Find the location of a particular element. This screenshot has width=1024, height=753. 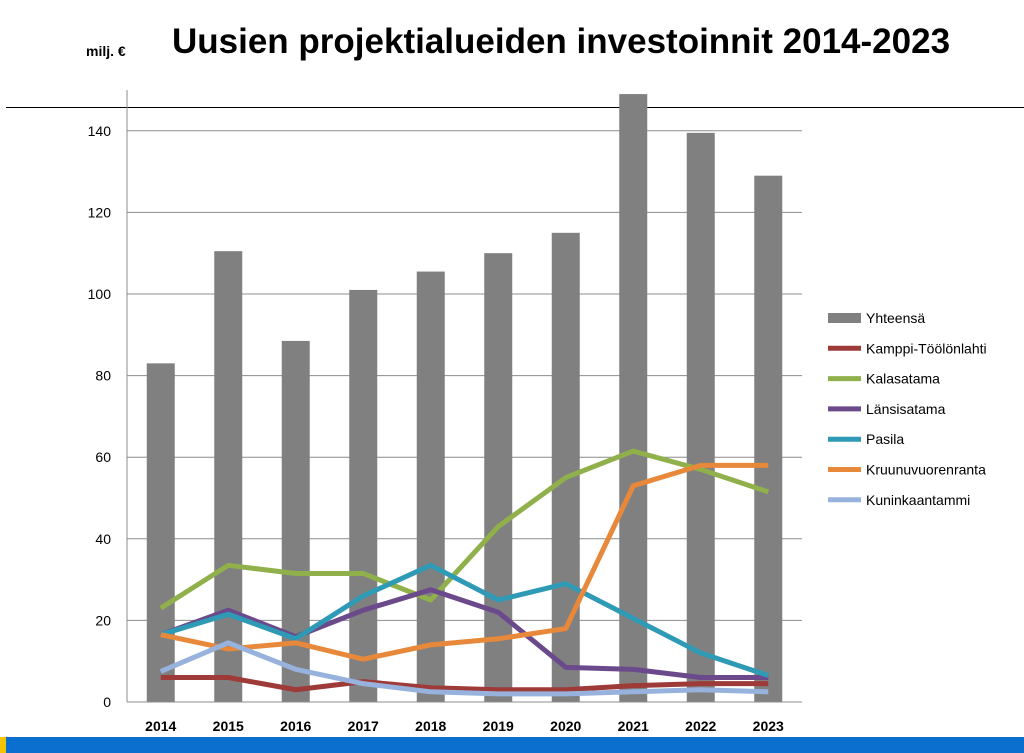

series-line-kalasatama is located at coordinates (464, 529).